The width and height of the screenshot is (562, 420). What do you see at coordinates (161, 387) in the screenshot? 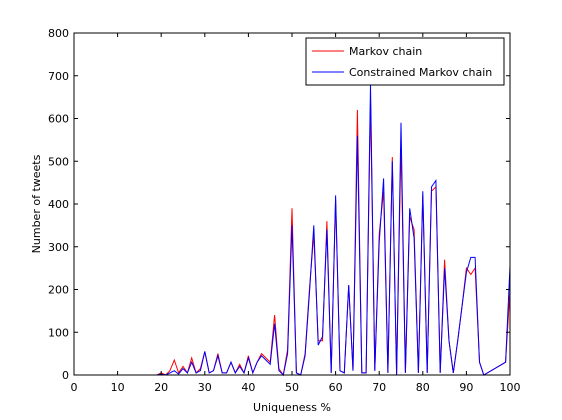
I see `x-tick-label: 20` at bounding box center [161, 387].